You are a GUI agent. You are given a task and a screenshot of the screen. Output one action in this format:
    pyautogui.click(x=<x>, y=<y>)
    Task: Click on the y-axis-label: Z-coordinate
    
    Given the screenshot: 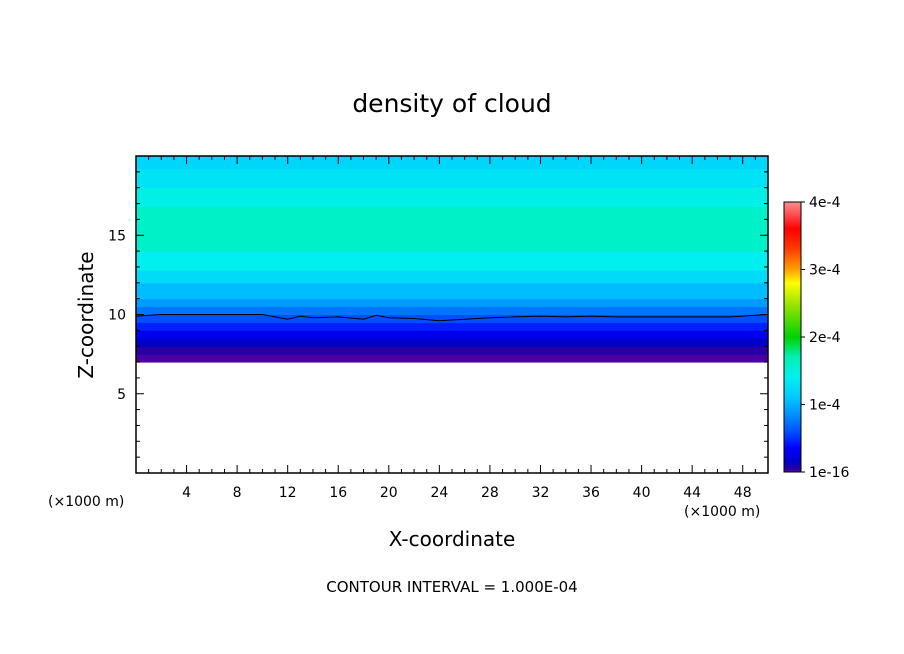 What is the action you would take?
    pyautogui.click(x=86, y=314)
    